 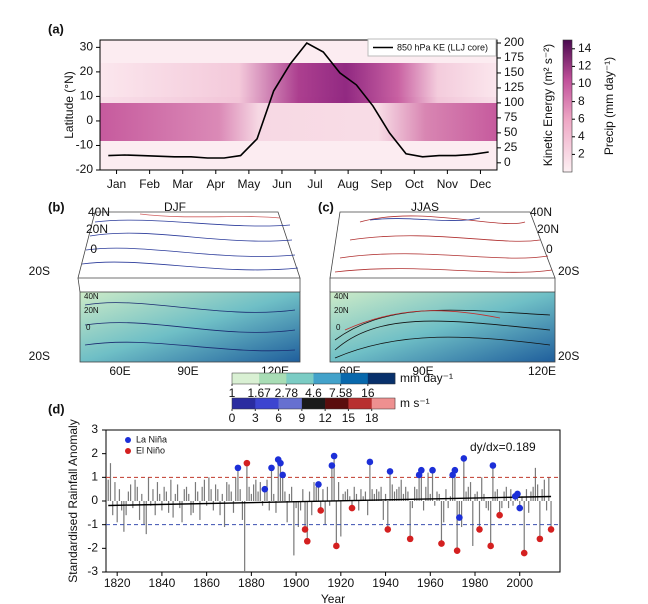 I want to click on panel-label: (d), so click(x=56, y=408).